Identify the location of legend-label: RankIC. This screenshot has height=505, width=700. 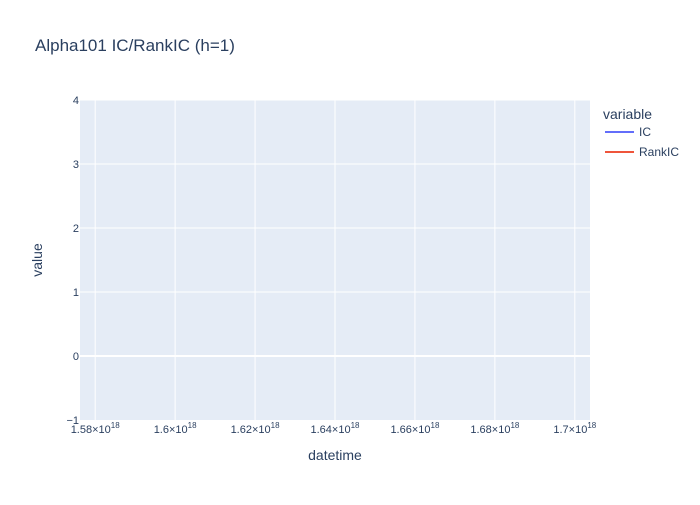
(659, 152).